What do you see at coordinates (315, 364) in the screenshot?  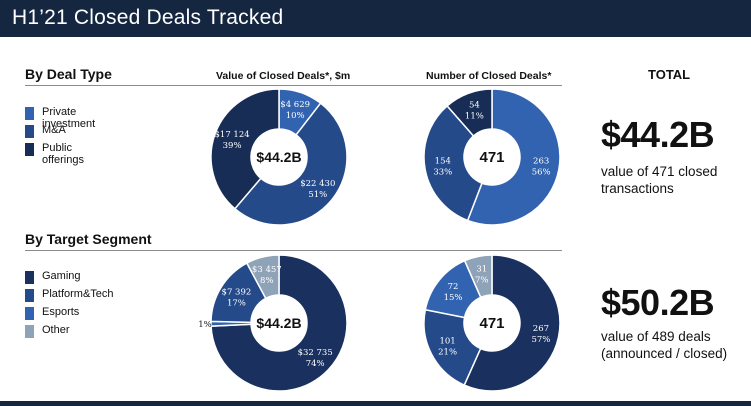 I see `slice-label: 74%` at bounding box center [315, 364].